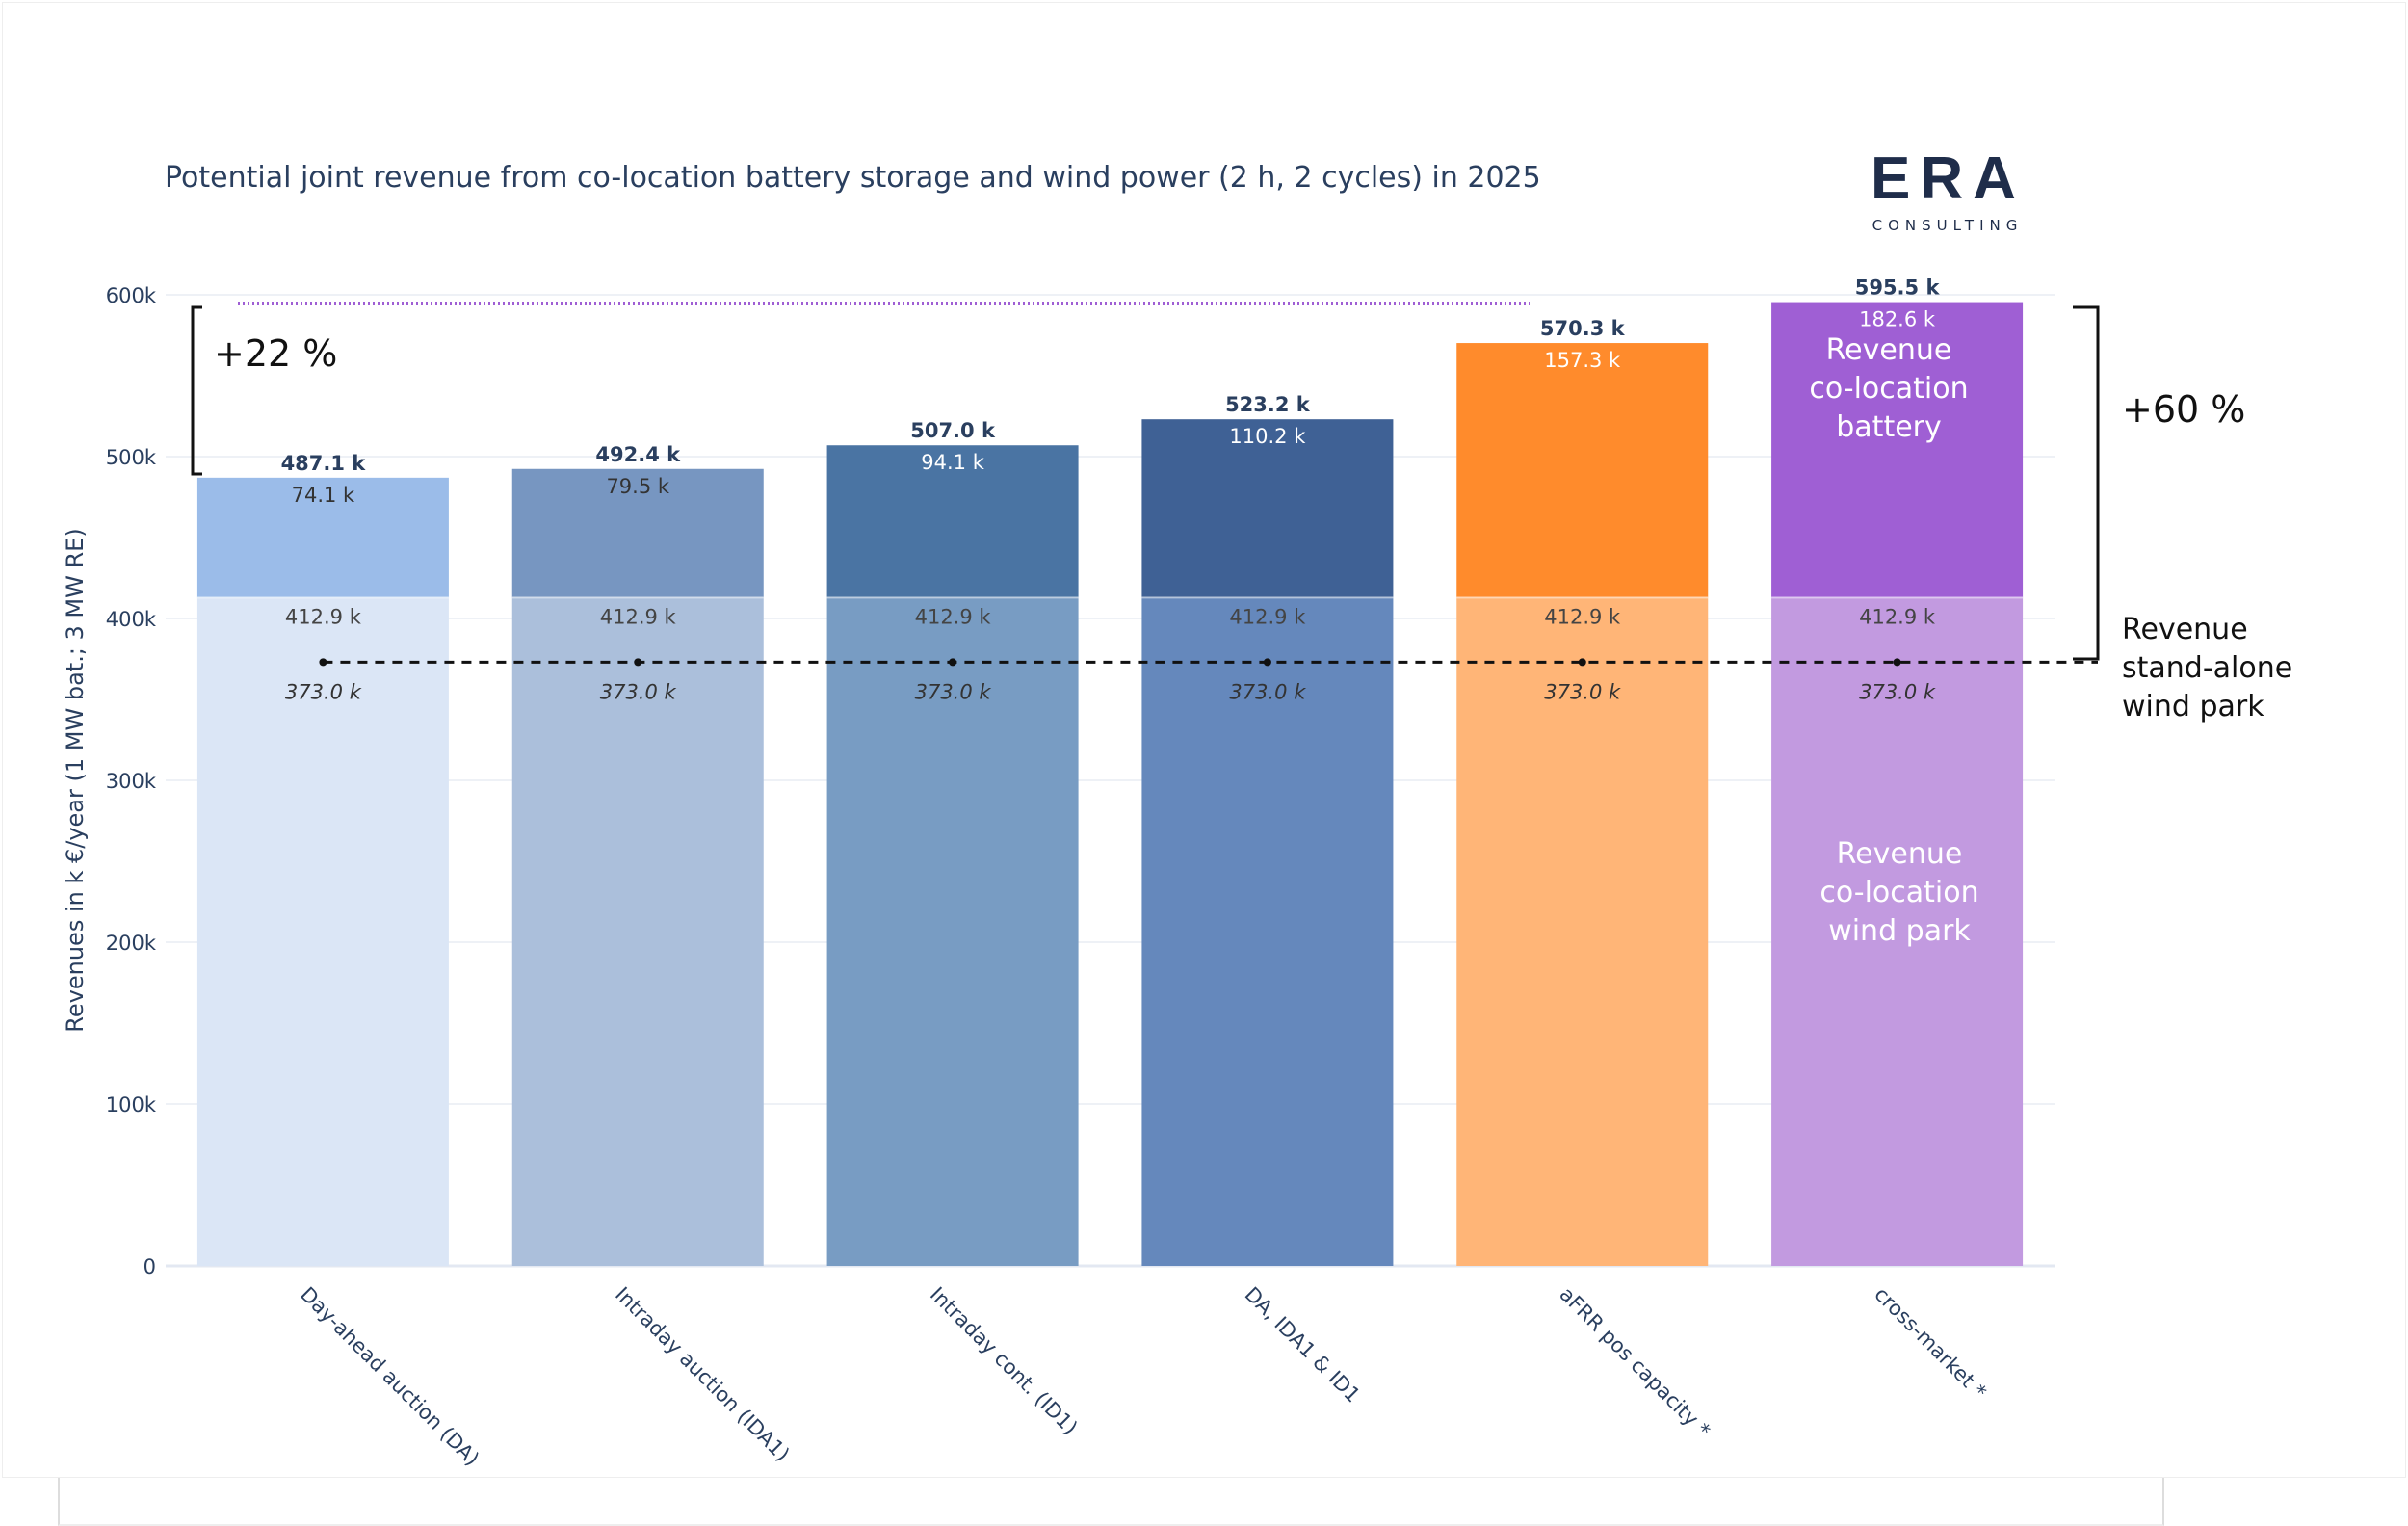 This screenshot has height=1526, width=2408. Describe the element at coordinates (2193, 707) in the screenshot. I see `standalone-annotation: wind park` at that location.